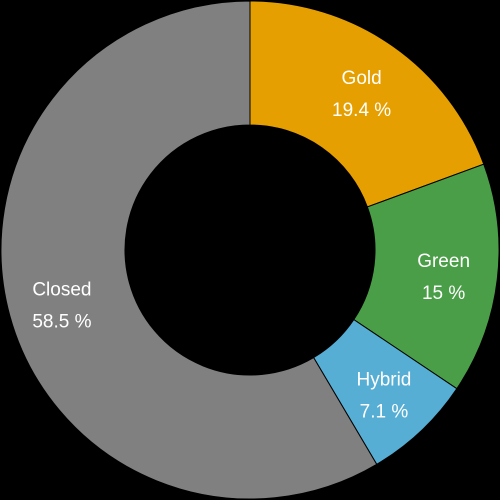  What do you see at coordinates (61, 289) in the screenshot?
I see `slice-label-closed: Closed` at bounding box center [61, 289].